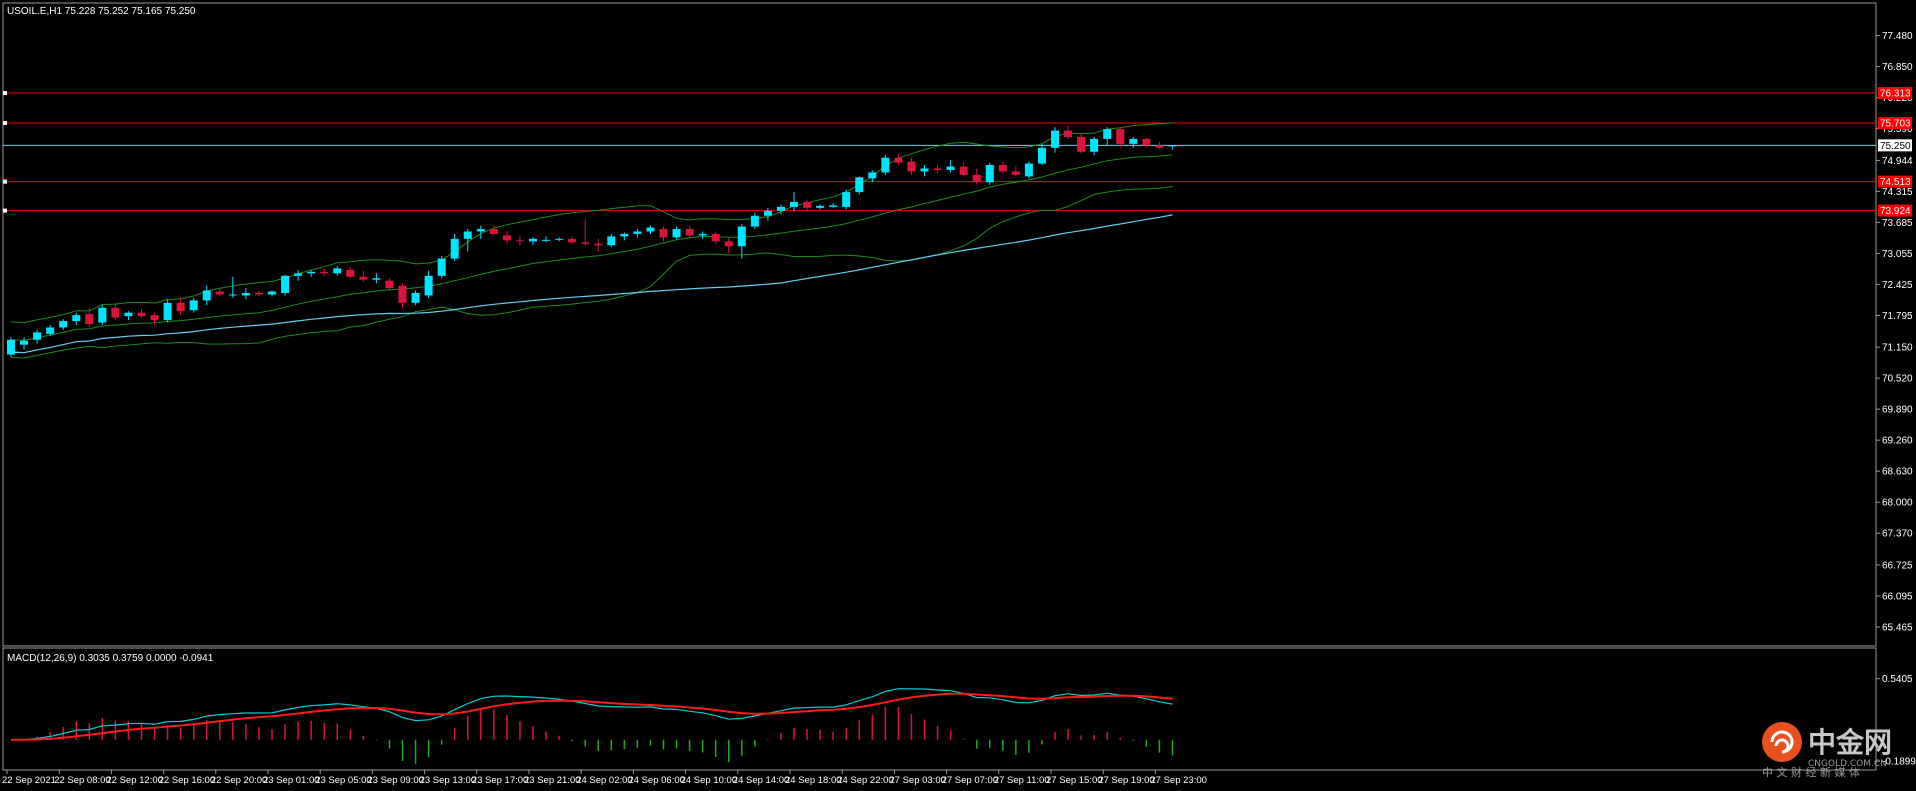  I want to click on ytick-label: 74.944, so click(1897, 161).